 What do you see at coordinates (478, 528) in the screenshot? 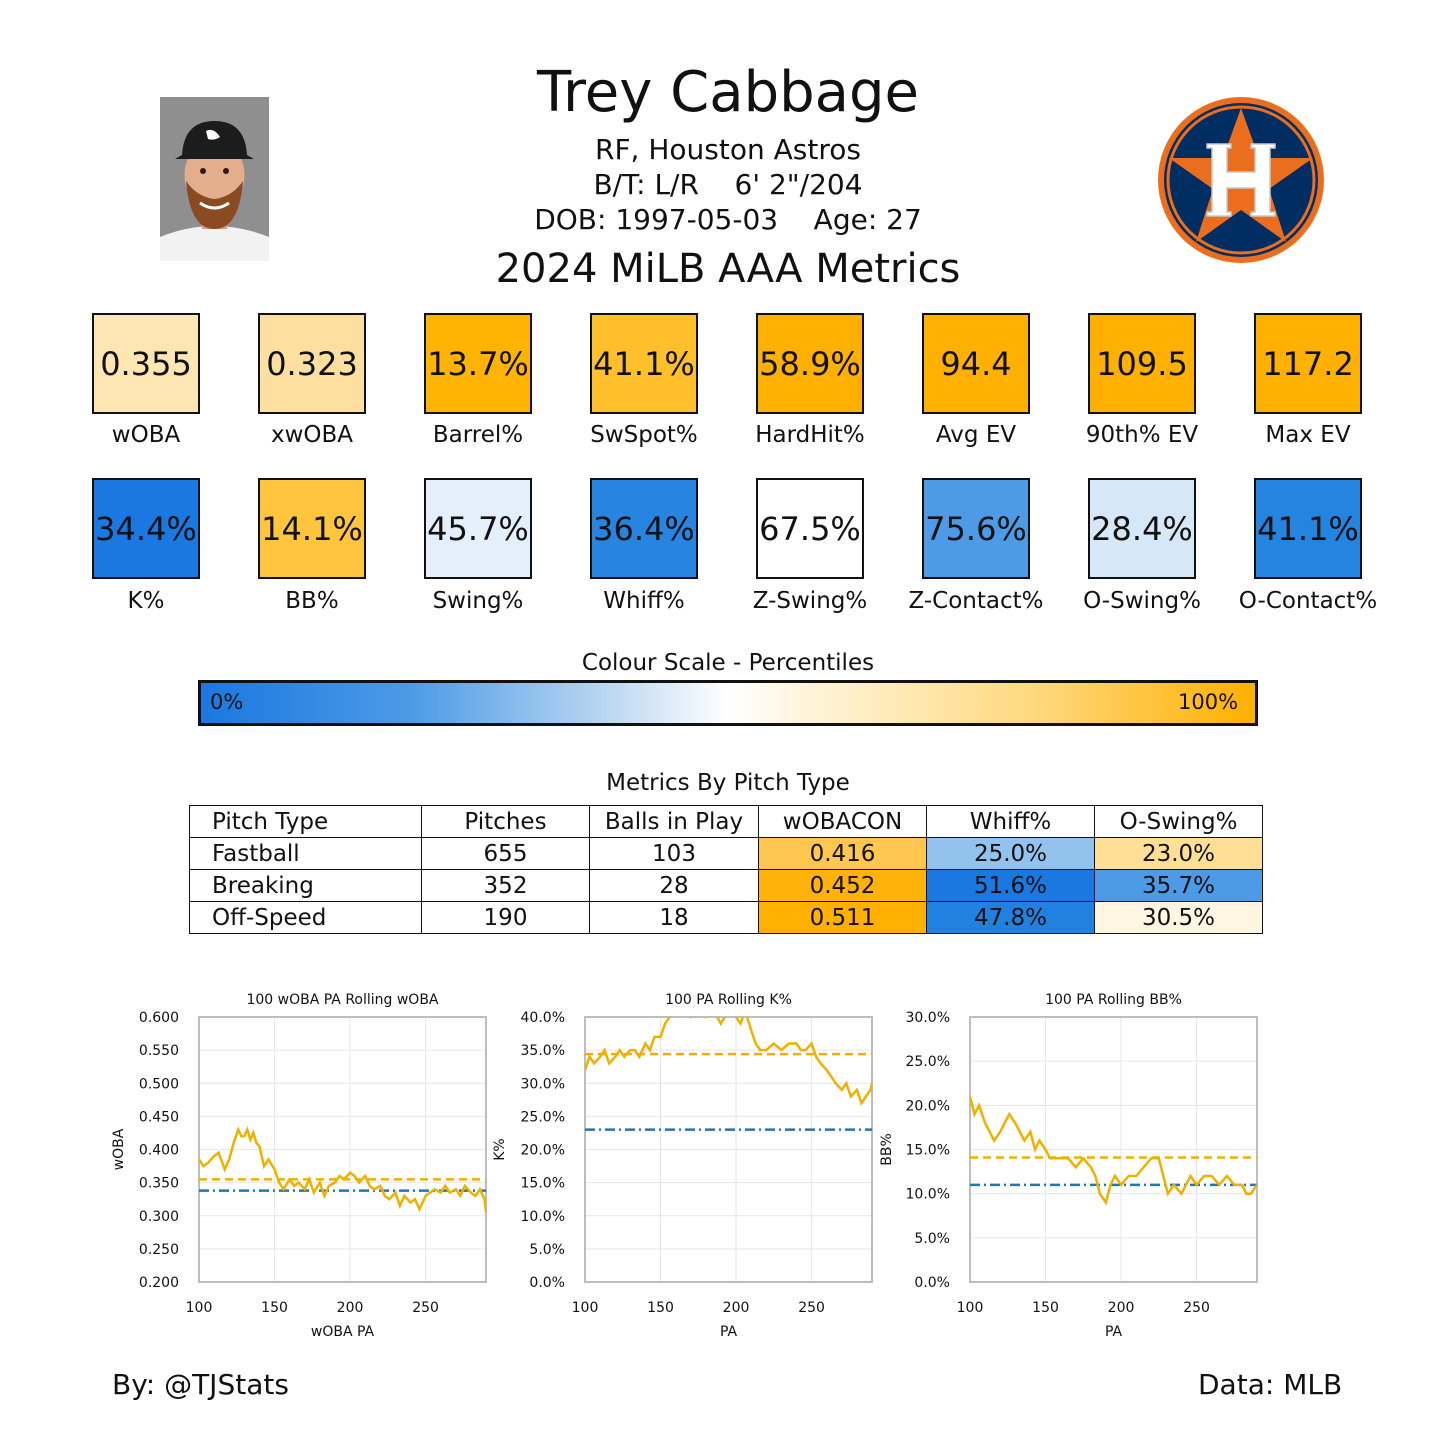
I see `metric-tile: 45.7%` at bounding box center [478, 528].